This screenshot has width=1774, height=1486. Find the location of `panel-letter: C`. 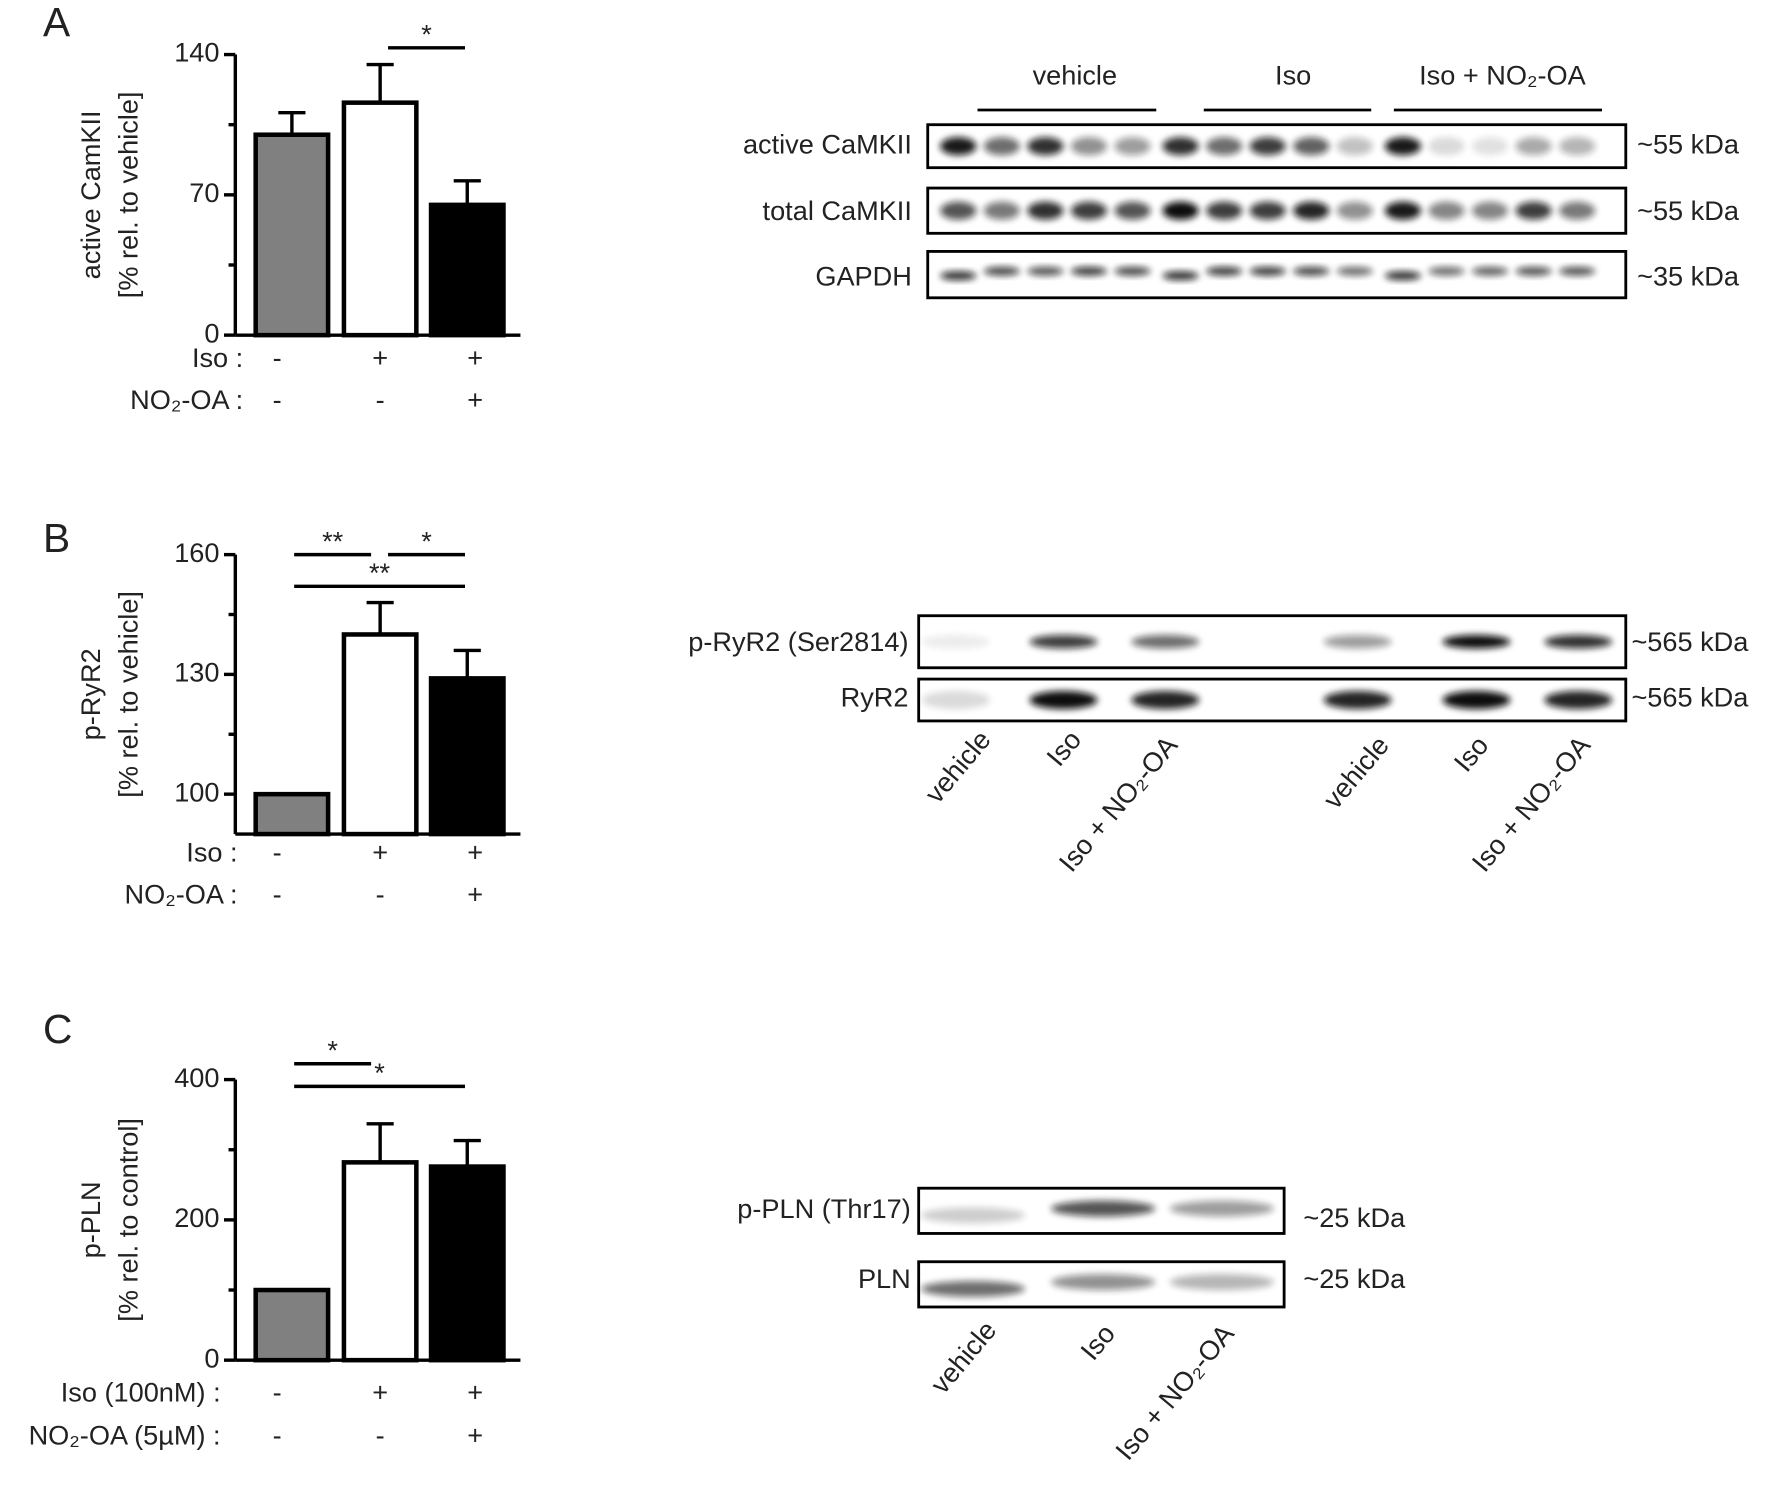

panel-letter: C is located at coordinates (57, 1029).